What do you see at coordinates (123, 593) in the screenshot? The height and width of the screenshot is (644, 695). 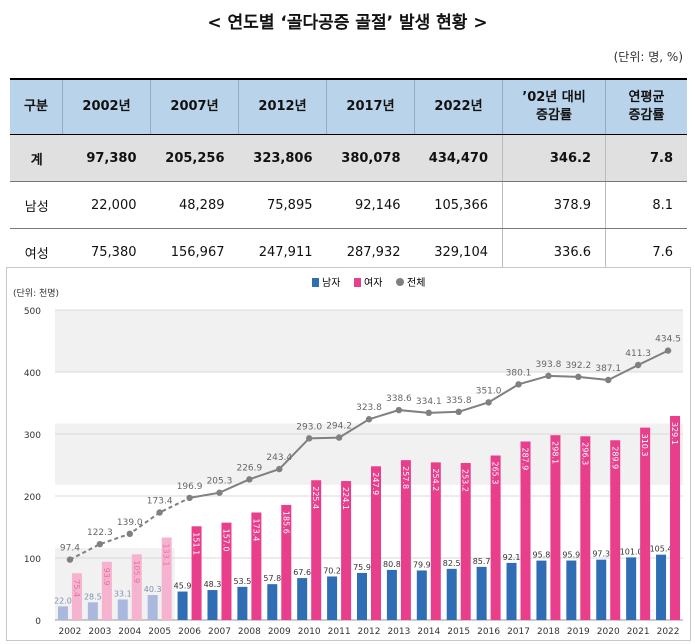 I see `data-label-male: 33.1` at bounding box center [123, 593].